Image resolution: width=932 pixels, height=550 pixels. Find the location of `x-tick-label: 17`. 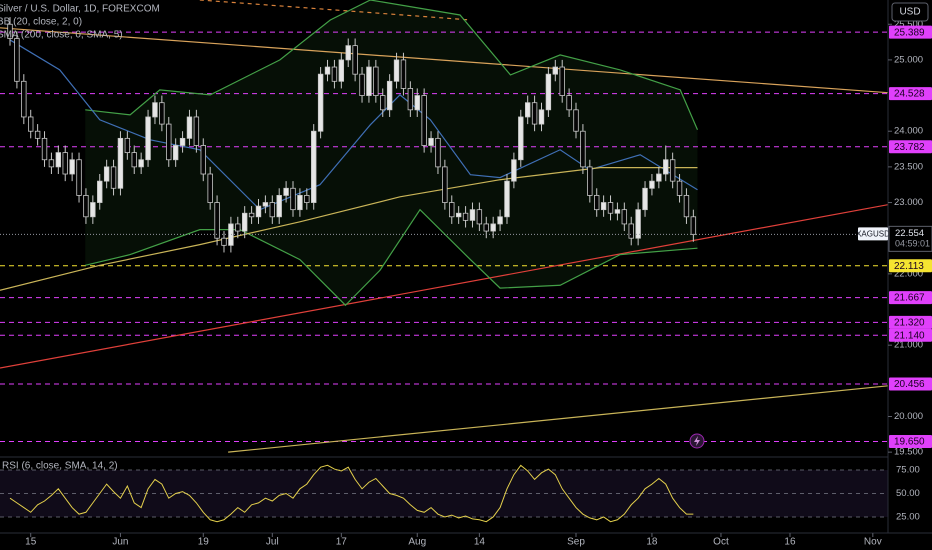

x-tick-label: 17 is located at coordinates (342, 542).